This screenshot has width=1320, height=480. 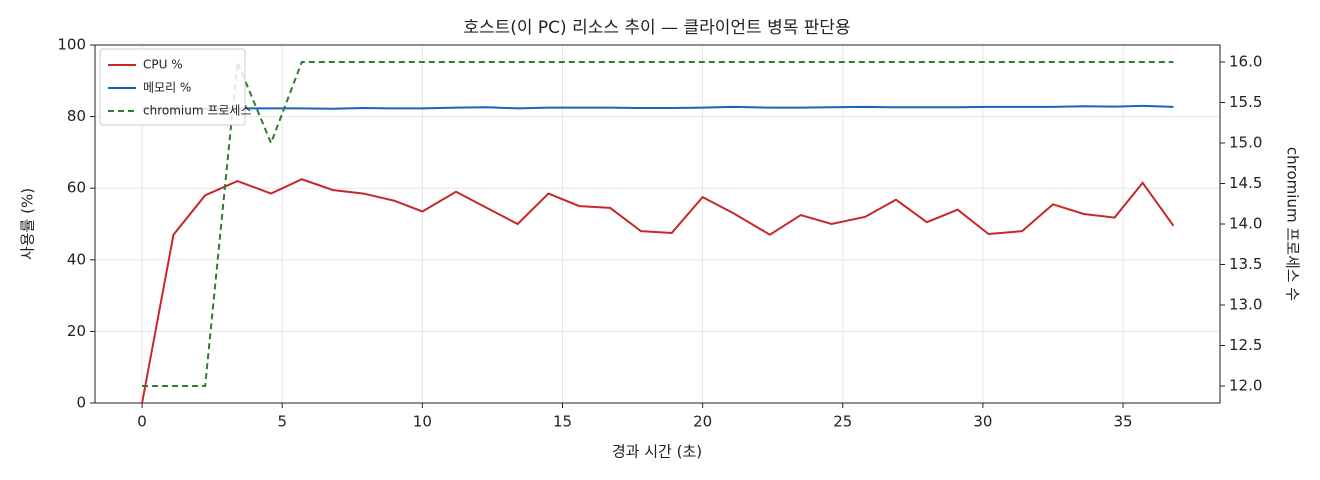 I want to click on x-tick-label: 5, so click(x=282, y=422).